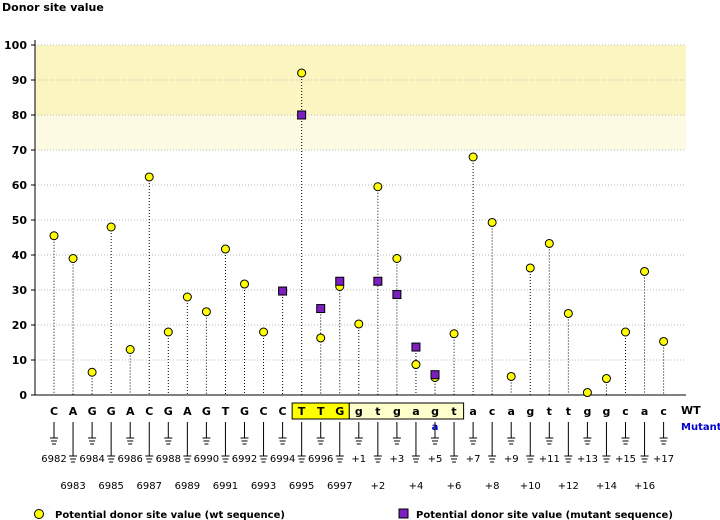 Image resolution: width=720 pixels, height=520 pixels. Describe the element at coordinates (20, 325) in the screenshot. I see `y-tick-label: 20` at that location.